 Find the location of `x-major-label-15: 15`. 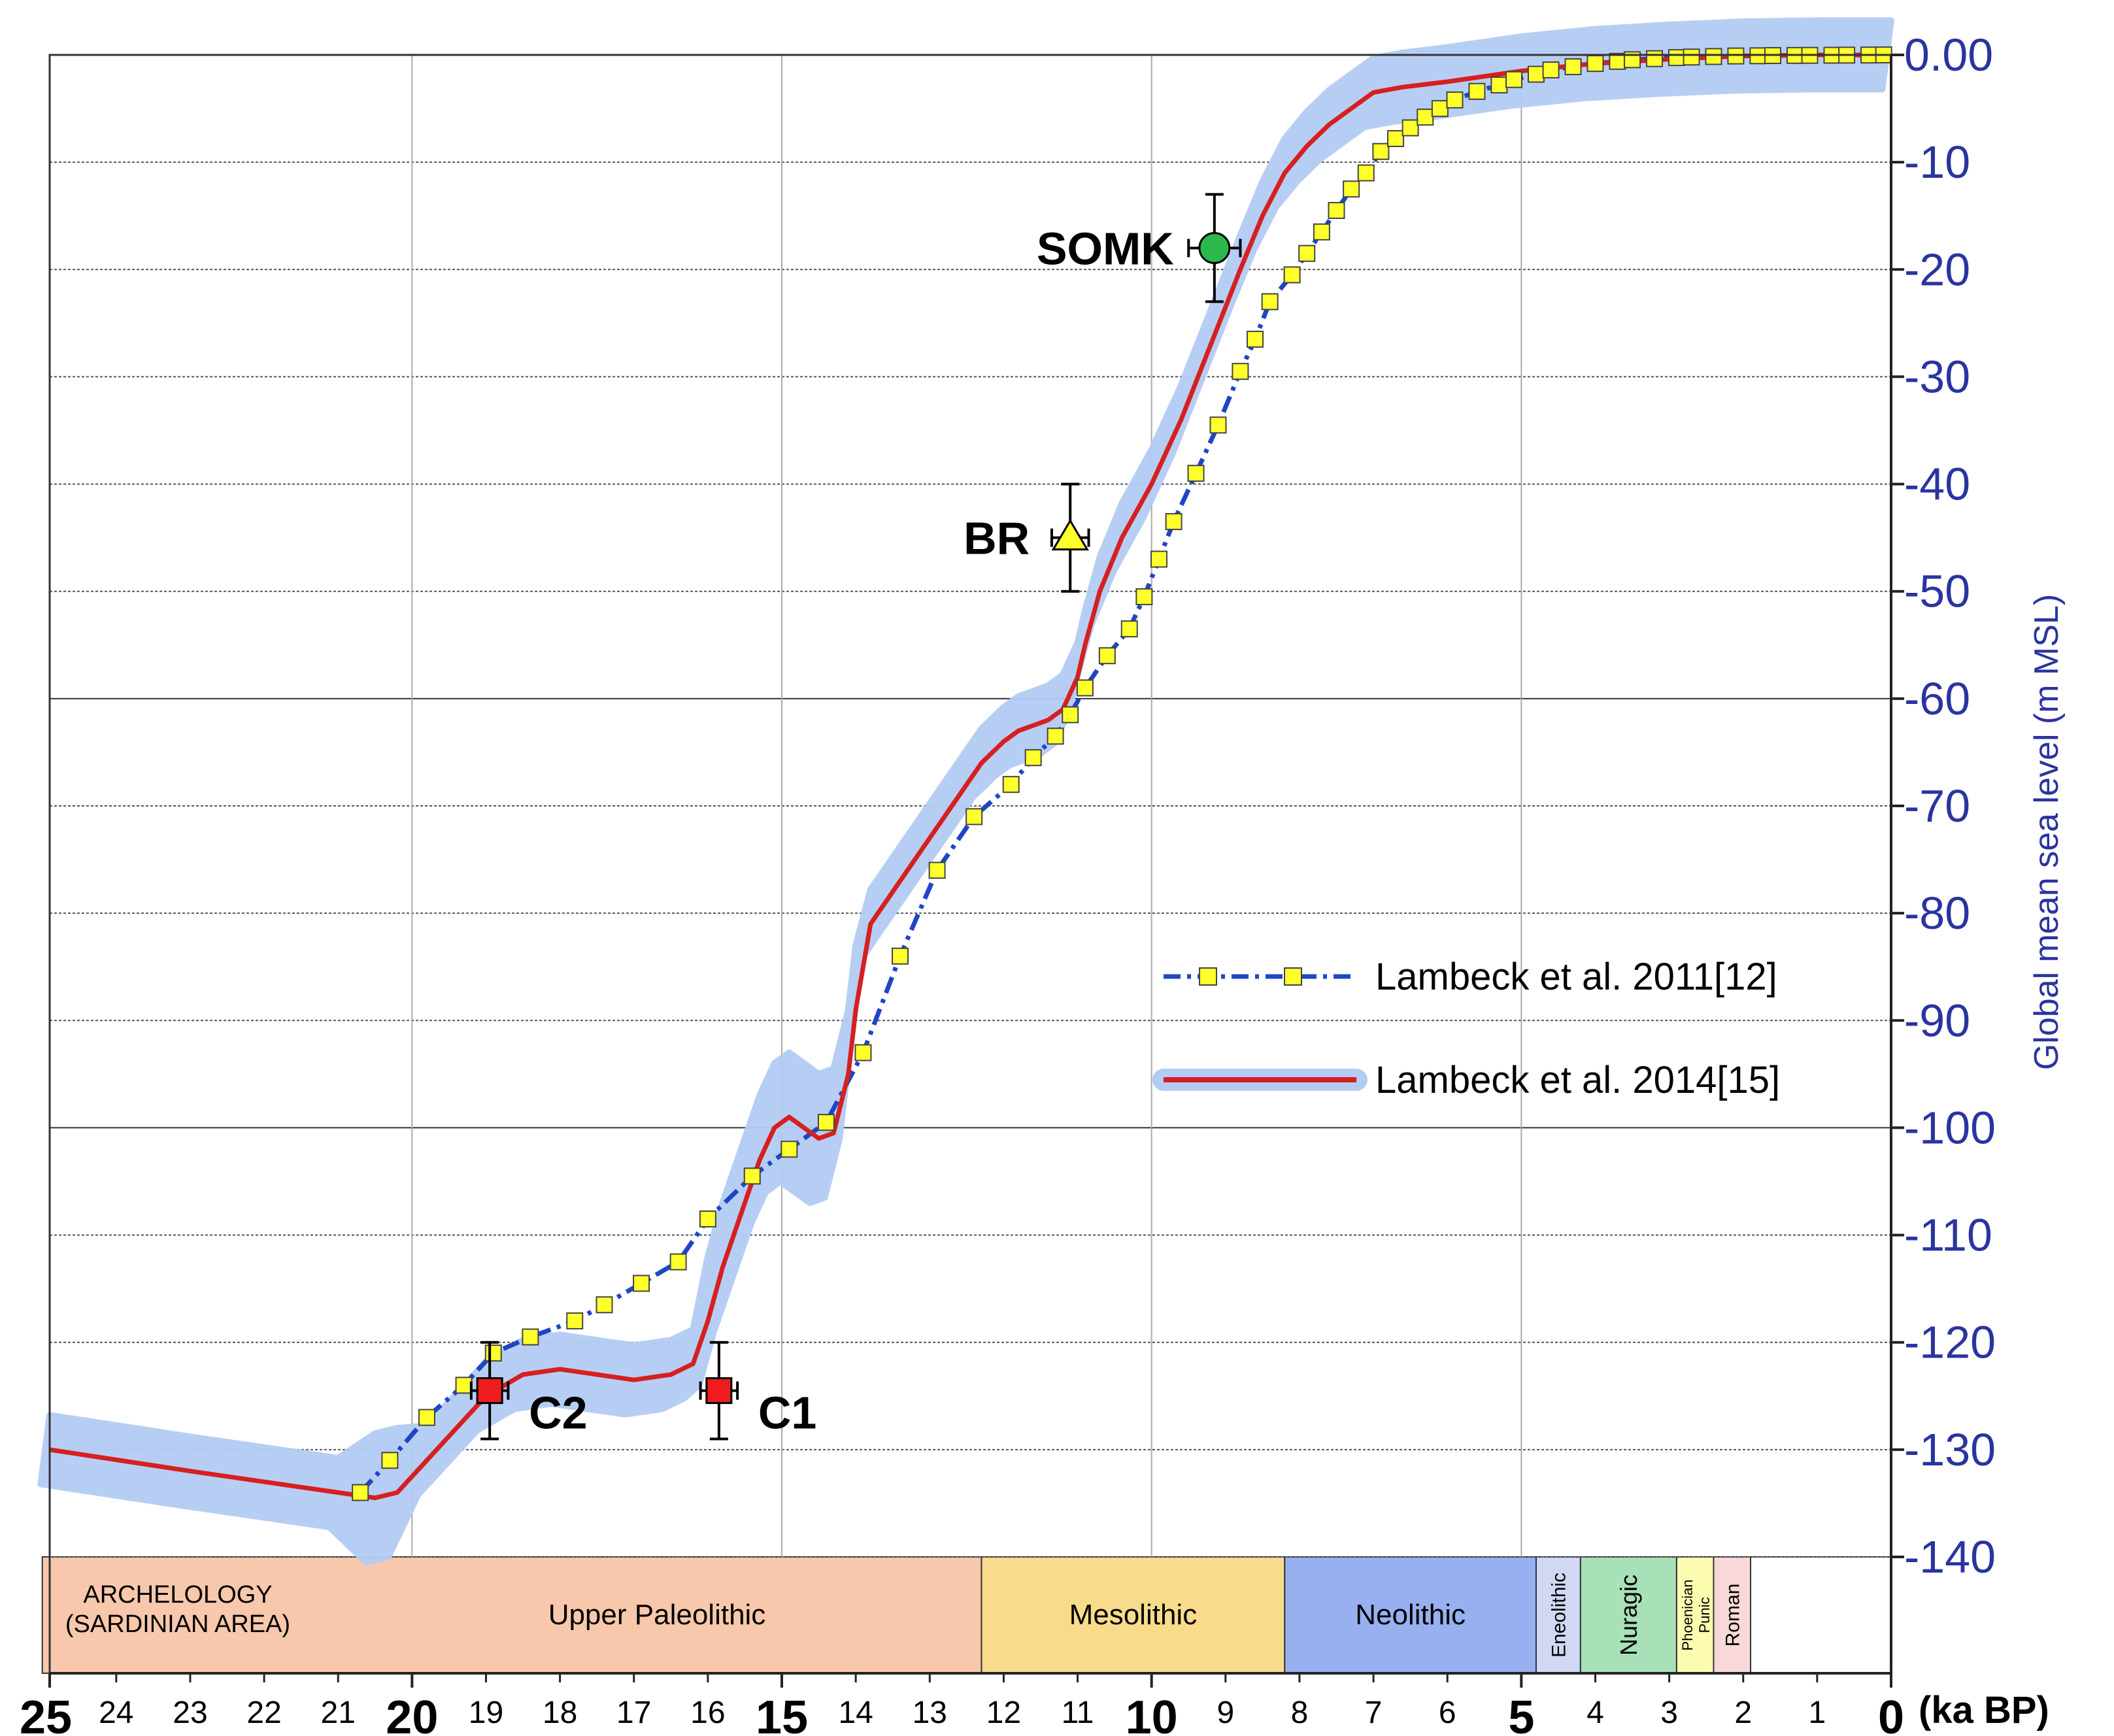

x-major-label-15: 15 is located at coordinates (782, 1714).